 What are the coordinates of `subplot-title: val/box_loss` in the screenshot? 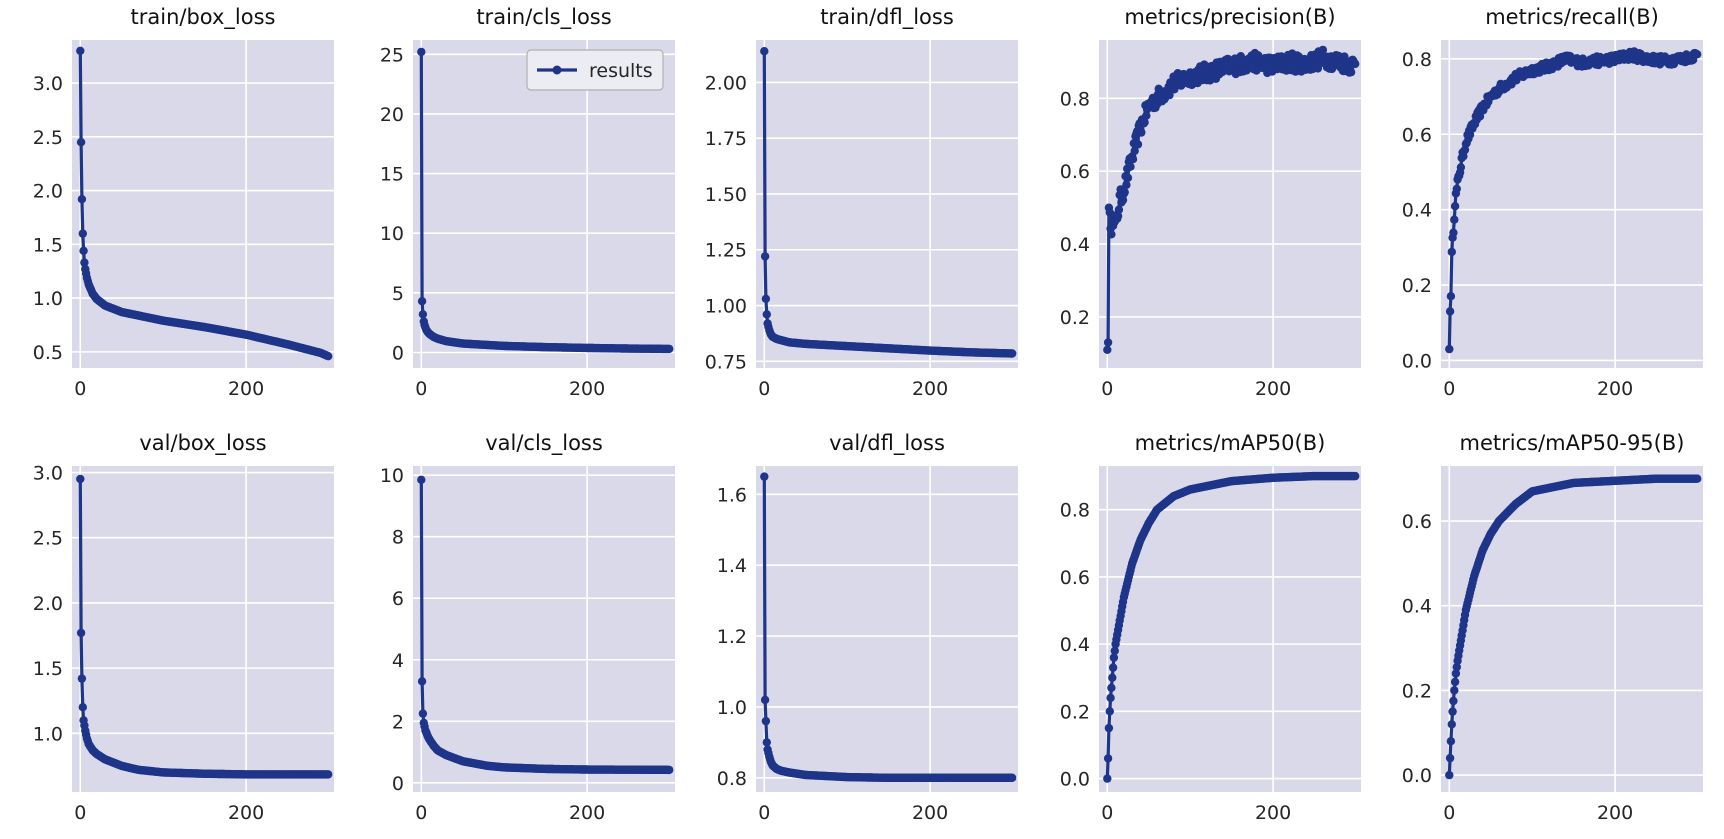 It's located at (202, 443).